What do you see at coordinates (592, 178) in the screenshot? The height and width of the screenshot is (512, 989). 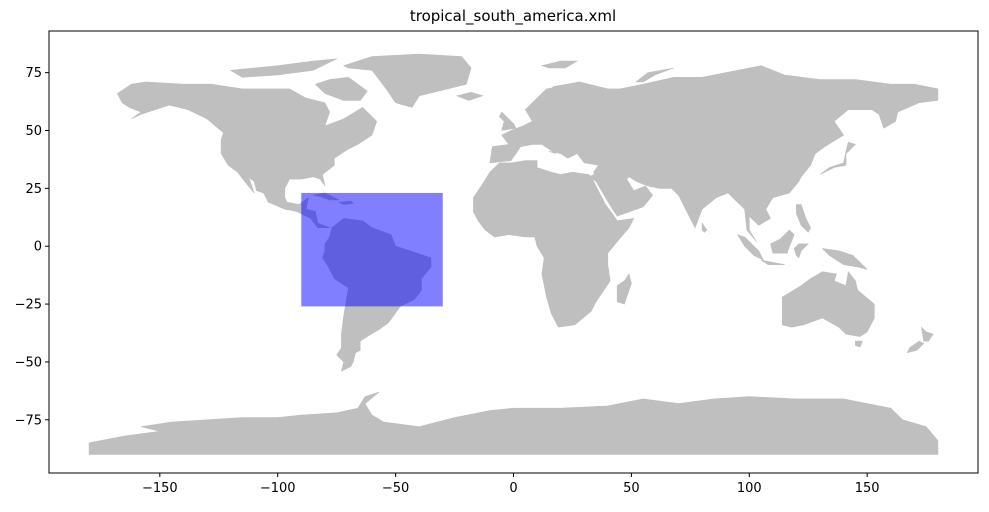 I see `land-arabia-join` at bounding box center [592, 178].